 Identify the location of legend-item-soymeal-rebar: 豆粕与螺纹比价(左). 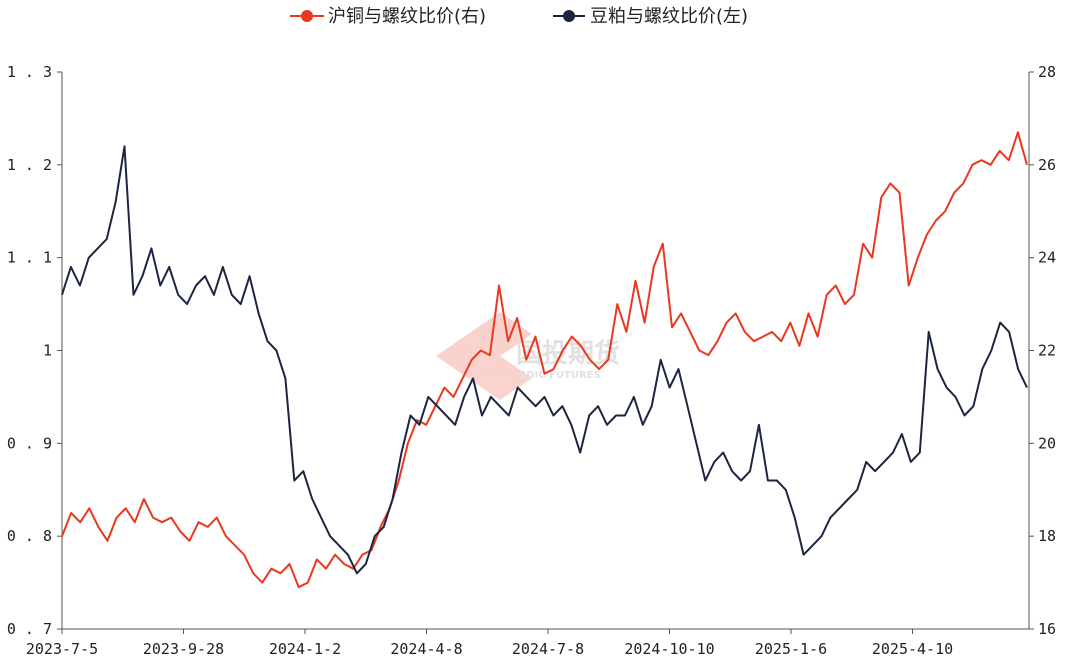
(650, 16).